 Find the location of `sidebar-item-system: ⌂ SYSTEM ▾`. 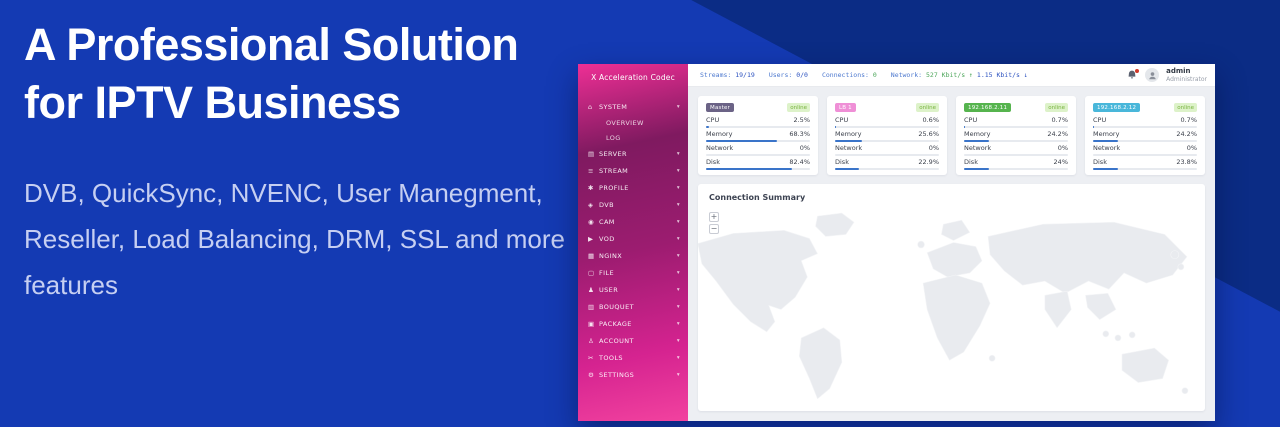

sidebar-item-system: ⌂ SYSTEM ▾ is located at coordinates (633, 106).